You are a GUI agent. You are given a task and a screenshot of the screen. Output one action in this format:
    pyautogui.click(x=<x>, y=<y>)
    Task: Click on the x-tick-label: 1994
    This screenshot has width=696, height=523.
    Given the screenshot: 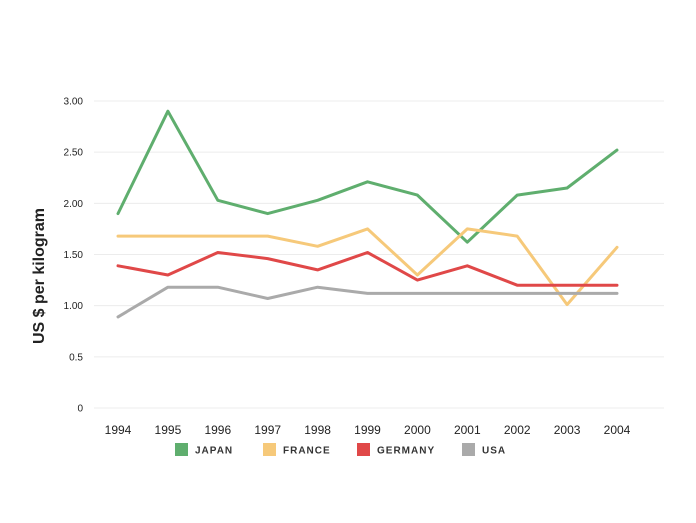 What is the action you would take?
    pyautogui.click(x=118, y=430)
    